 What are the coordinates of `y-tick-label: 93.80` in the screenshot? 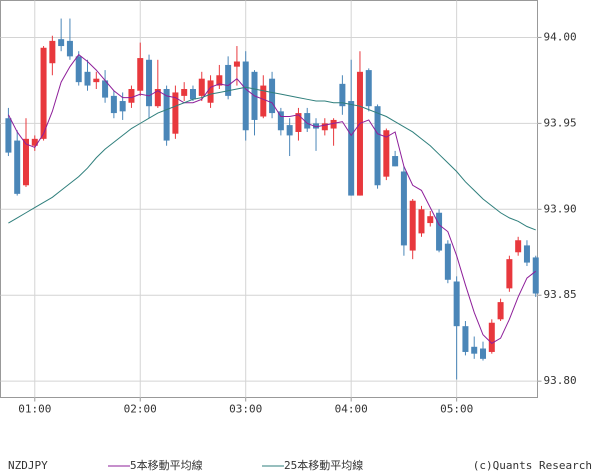 It's located at (560, 380).